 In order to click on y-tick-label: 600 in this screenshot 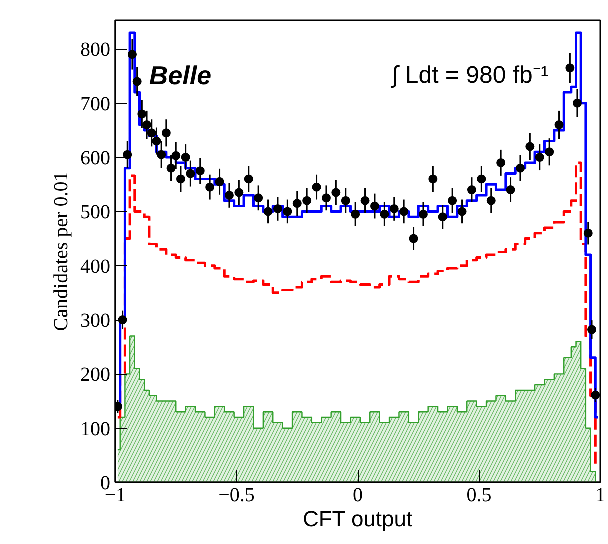, I will do `click(95, 159)`.